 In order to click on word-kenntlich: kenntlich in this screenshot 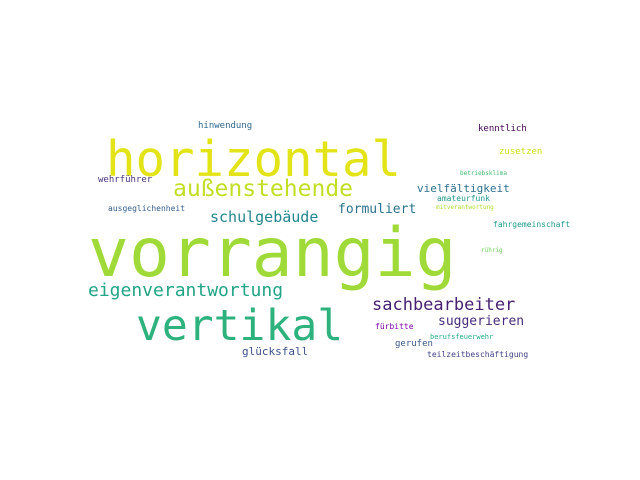, I will do `click(502, 129)`.